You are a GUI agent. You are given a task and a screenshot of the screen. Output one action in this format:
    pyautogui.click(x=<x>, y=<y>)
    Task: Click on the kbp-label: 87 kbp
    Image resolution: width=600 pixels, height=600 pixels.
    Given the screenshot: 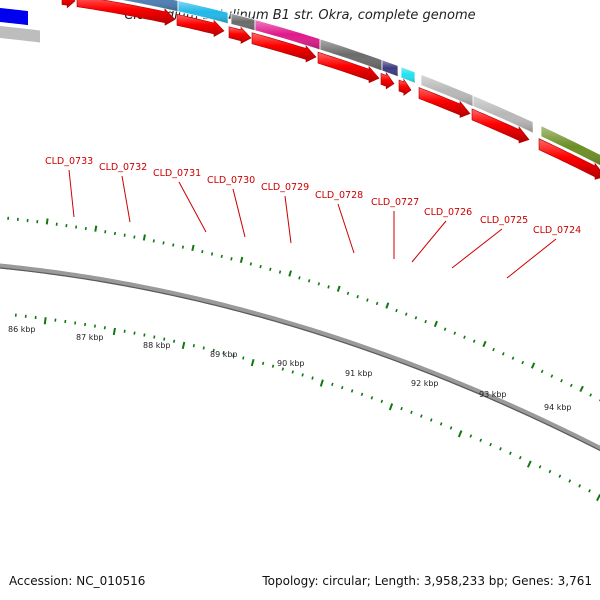 What is the action you would take?
    pyautogui.click(x=90, y=337)
    